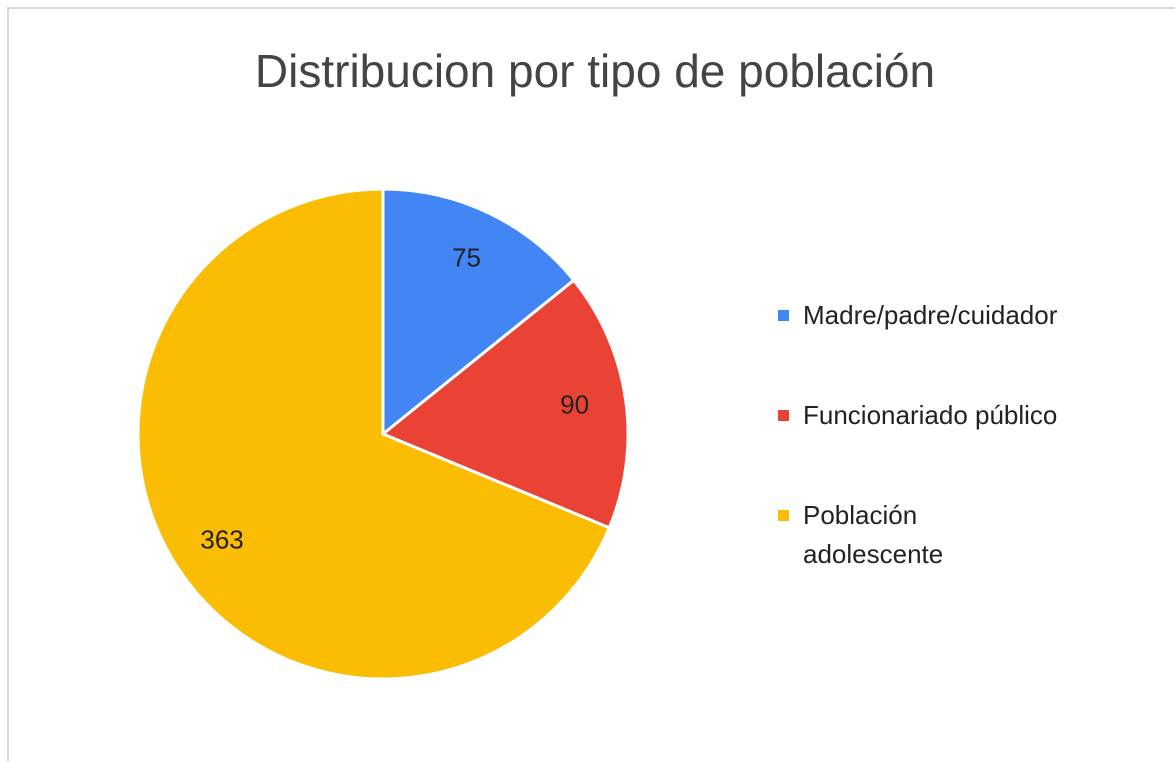 This screenshot has height=761, width=1175. Describe the element at coordinates (595, 71) in the screenshot. I see `chart-title: Distribucion por tipo de población` at that location.